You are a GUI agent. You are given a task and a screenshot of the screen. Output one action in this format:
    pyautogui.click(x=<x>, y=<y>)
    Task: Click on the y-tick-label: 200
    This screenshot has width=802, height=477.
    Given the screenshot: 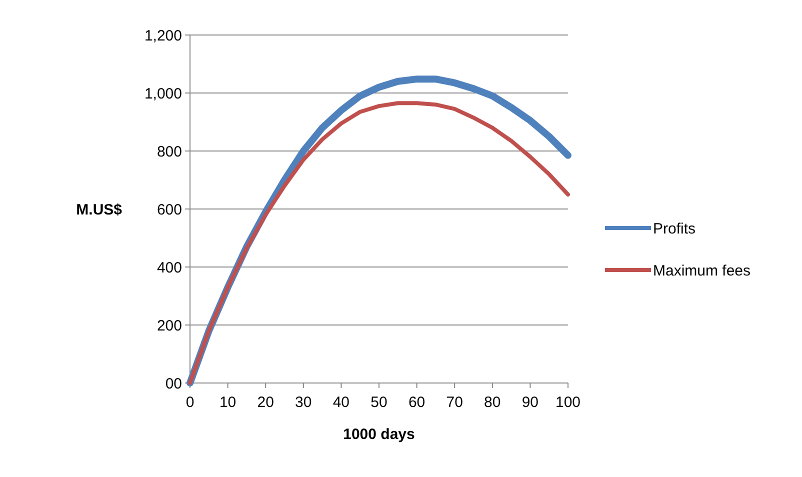 What is the action you would take?
    pyautogui.click(x=169, y=325)
    